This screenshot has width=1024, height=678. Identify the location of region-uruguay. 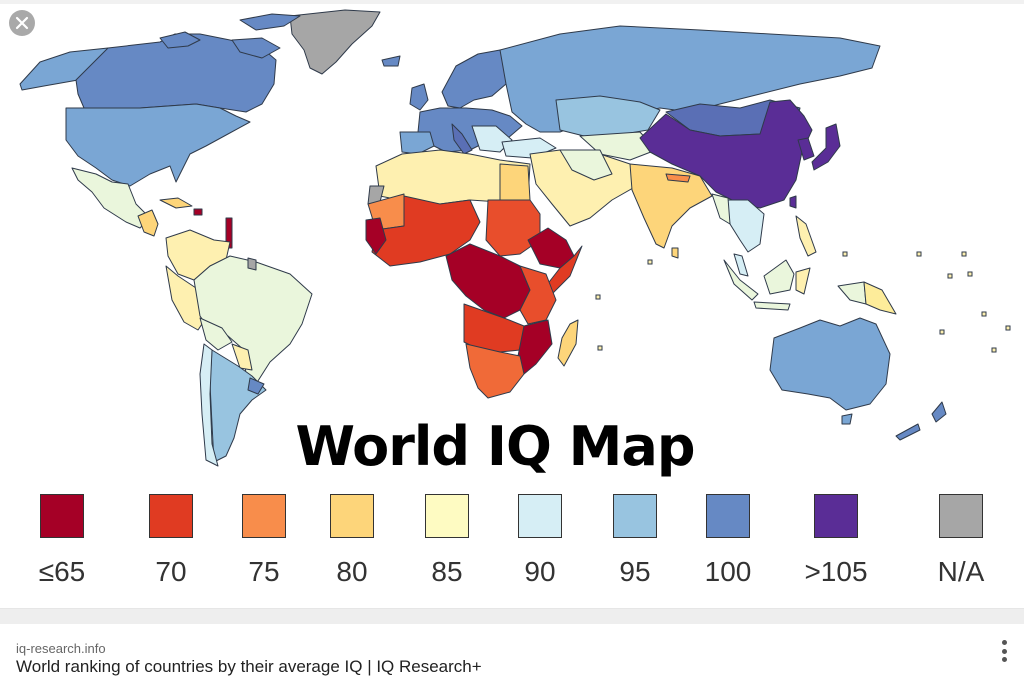
(256, 386).